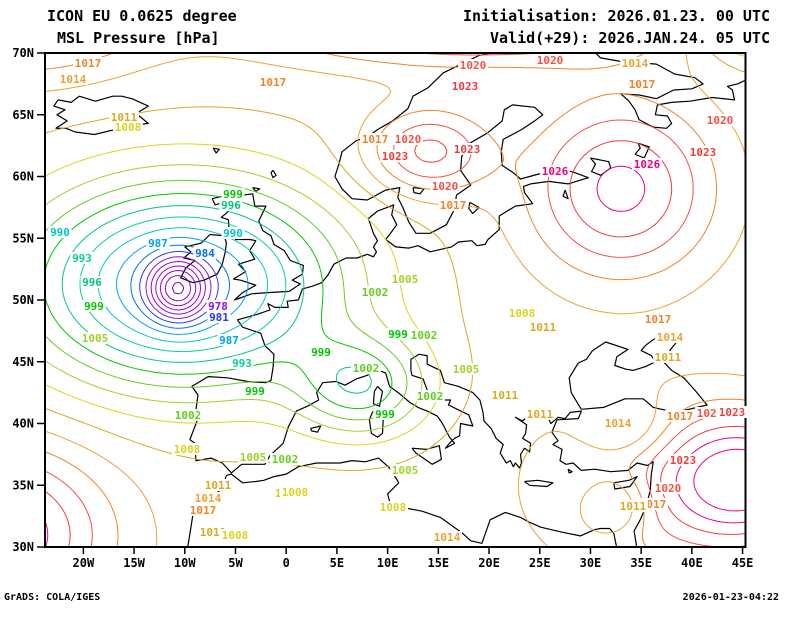 Image resolution: width=800 pixels, height=618 pixels. What do you see at coordinates (540, 563) in the screenshot?
I see `lon-axis-label: 25E` at bounding box center [540, 563].